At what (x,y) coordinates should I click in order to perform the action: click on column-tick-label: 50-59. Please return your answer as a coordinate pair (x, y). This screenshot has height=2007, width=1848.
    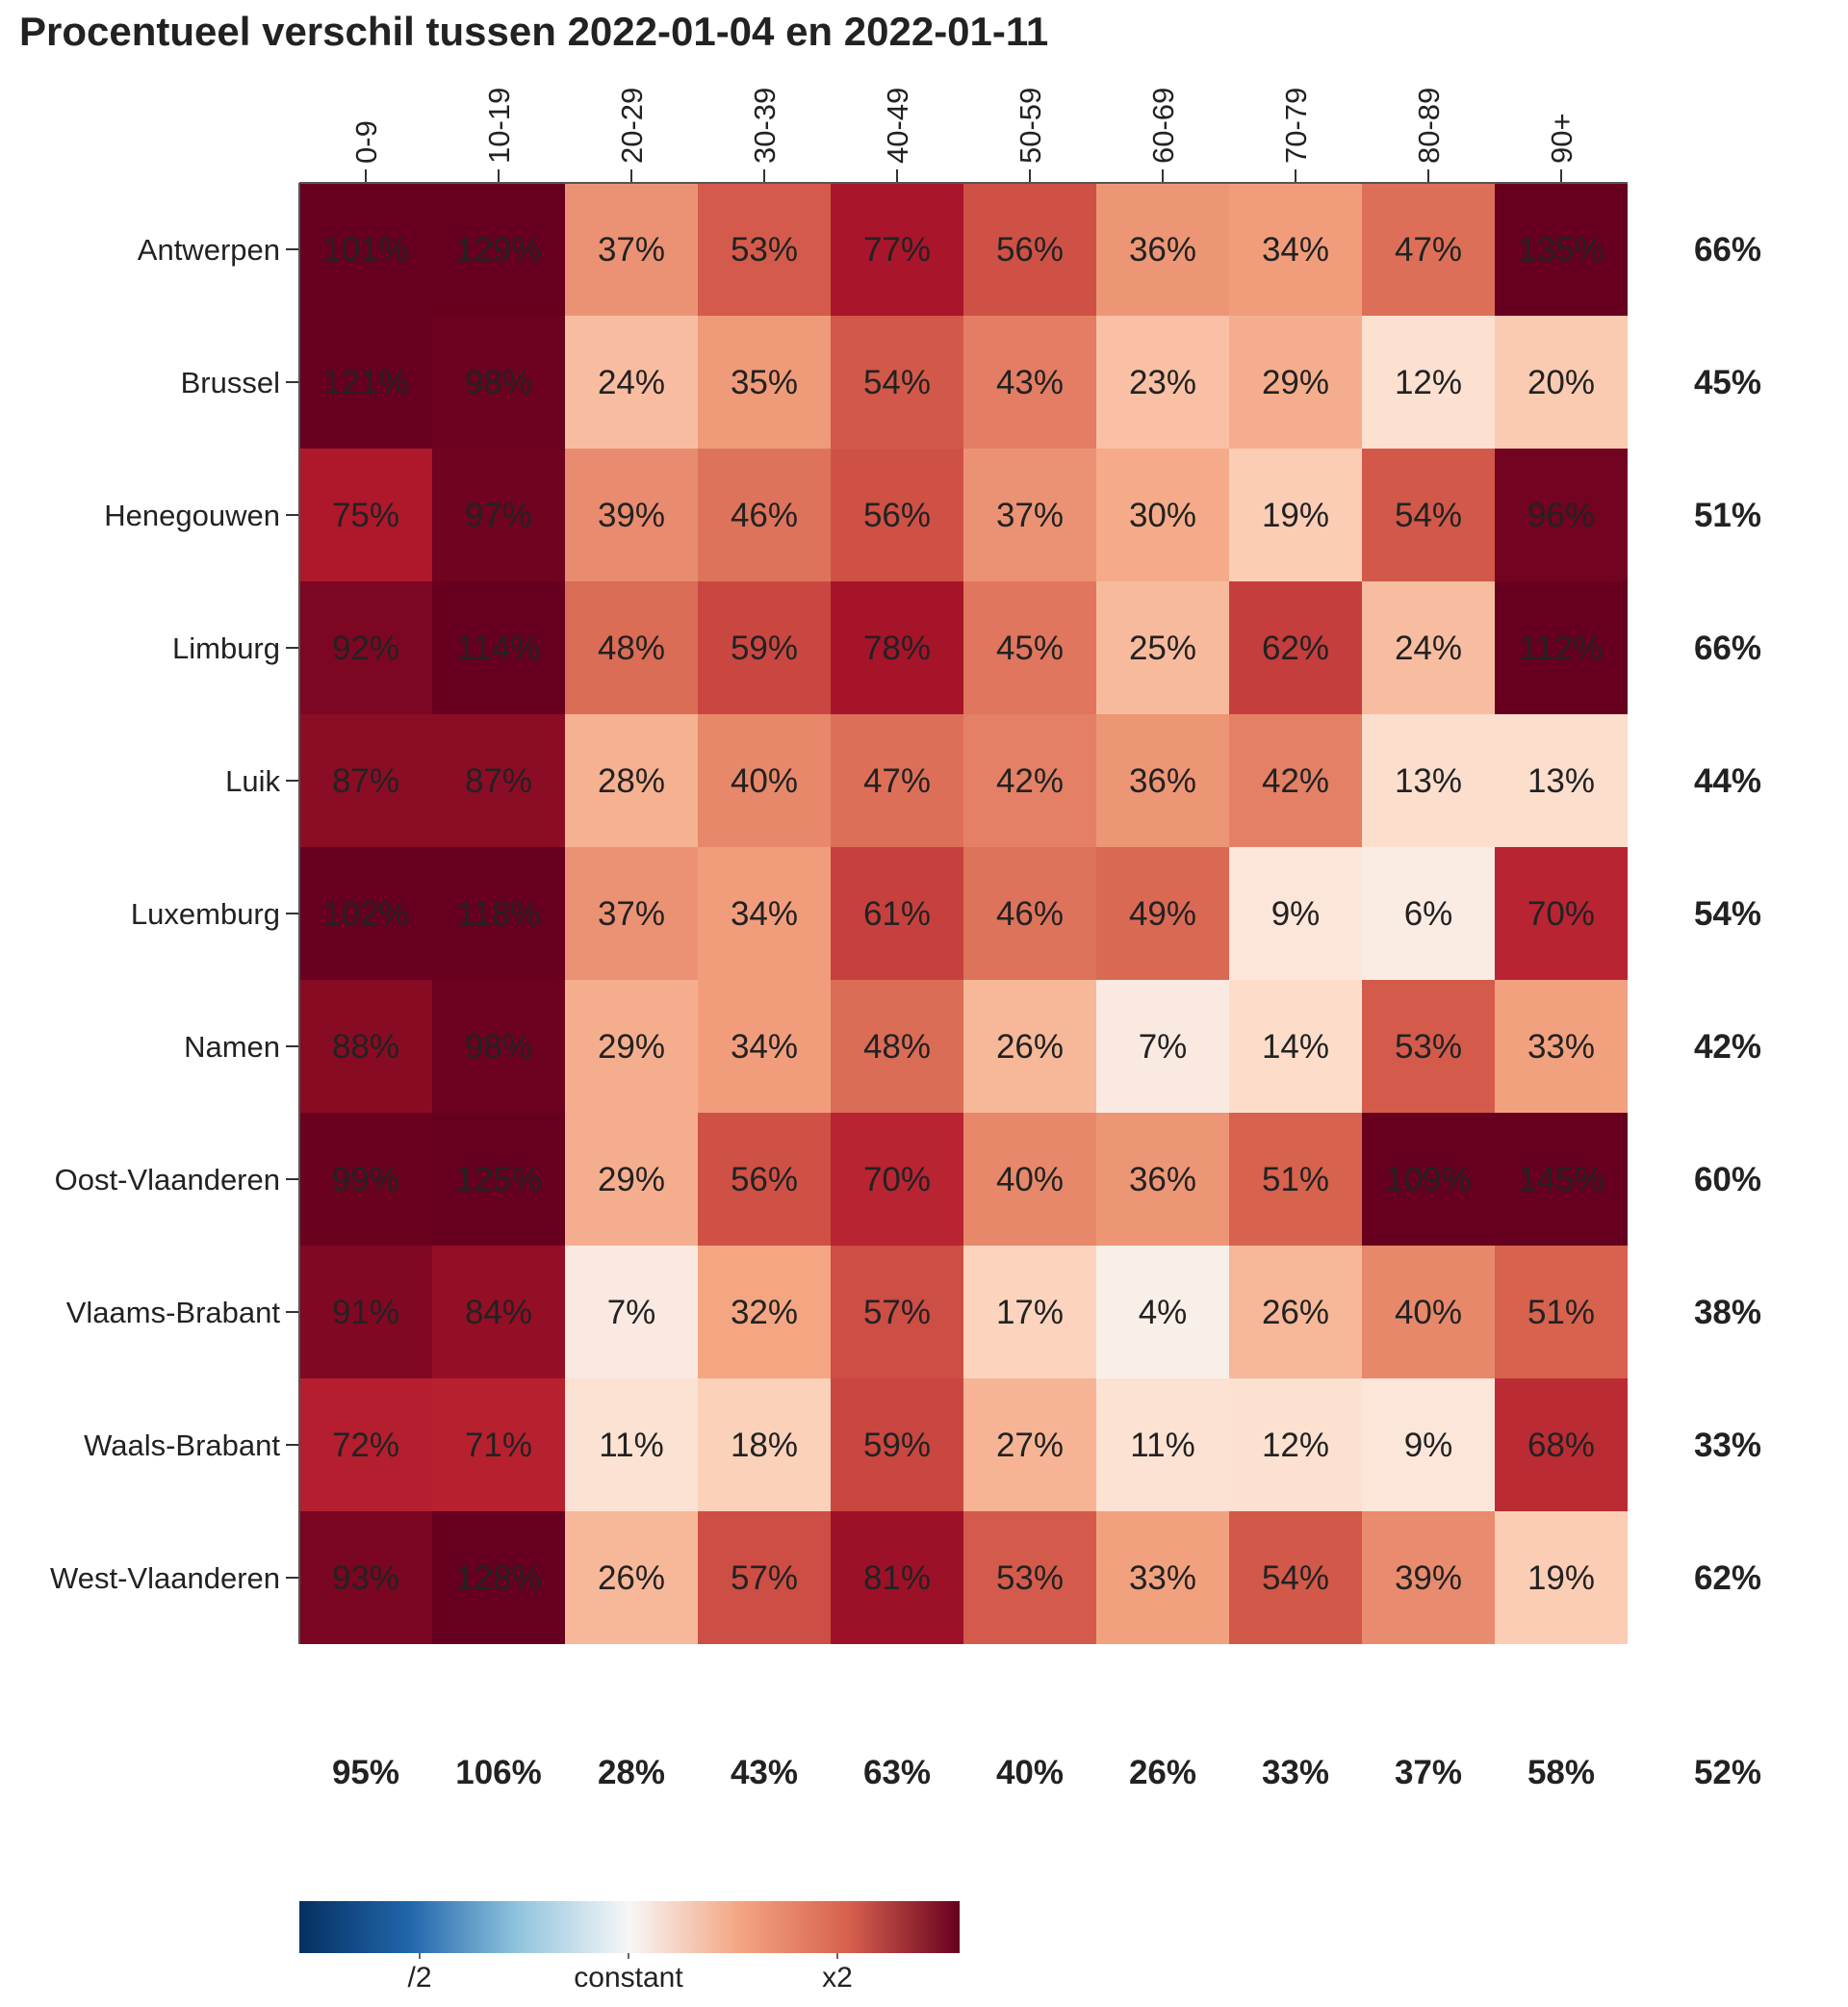
    Looking at the image, I should click on (1030, 126).